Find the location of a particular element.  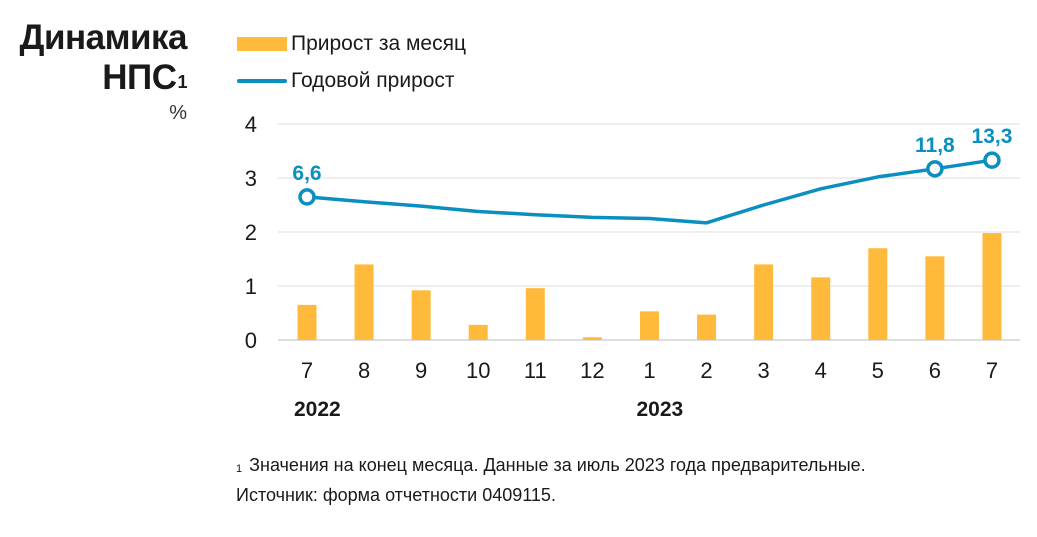

legend: Прирост за месяц Годовой прирост is located at coordinates (351, 62).